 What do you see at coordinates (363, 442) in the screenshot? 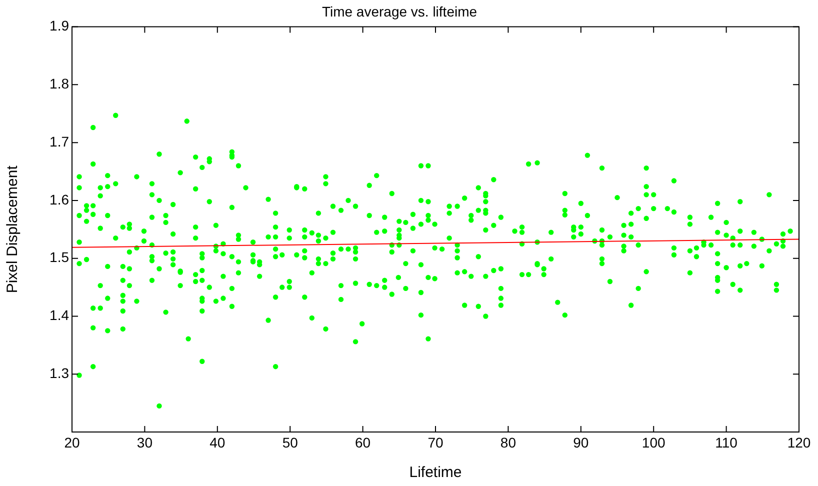
I see `x-tick-label: 60` at bounding box center [363, 442].